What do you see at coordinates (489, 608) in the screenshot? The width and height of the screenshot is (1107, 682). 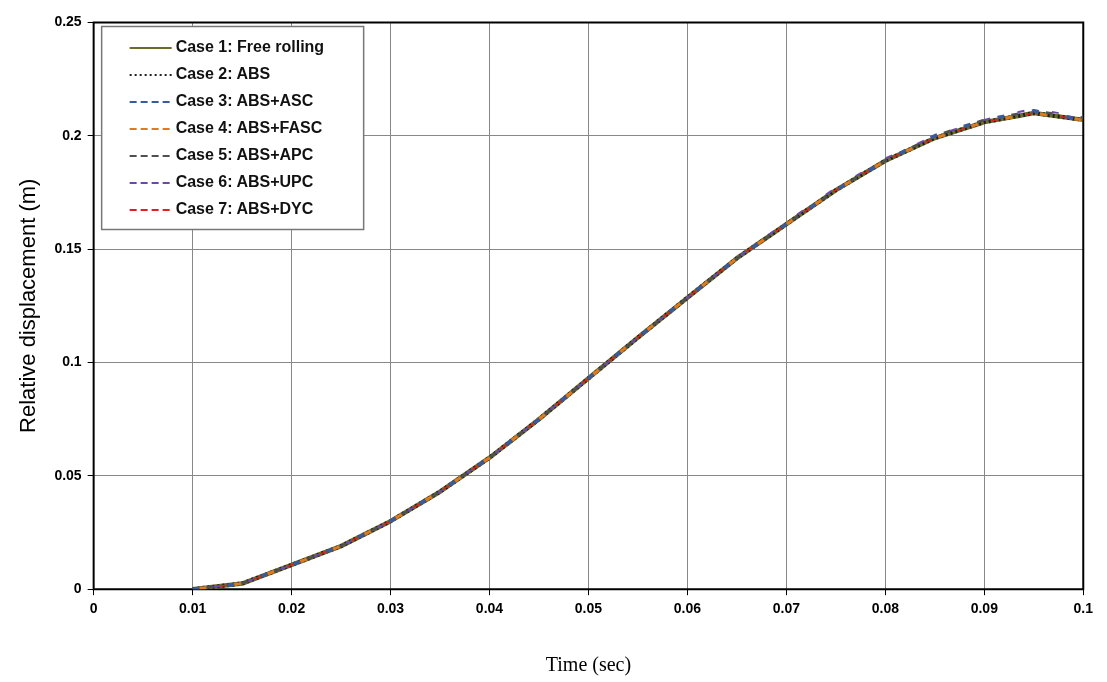 I see `x-tick-label: 0.04` at bounding box center [489, 608].